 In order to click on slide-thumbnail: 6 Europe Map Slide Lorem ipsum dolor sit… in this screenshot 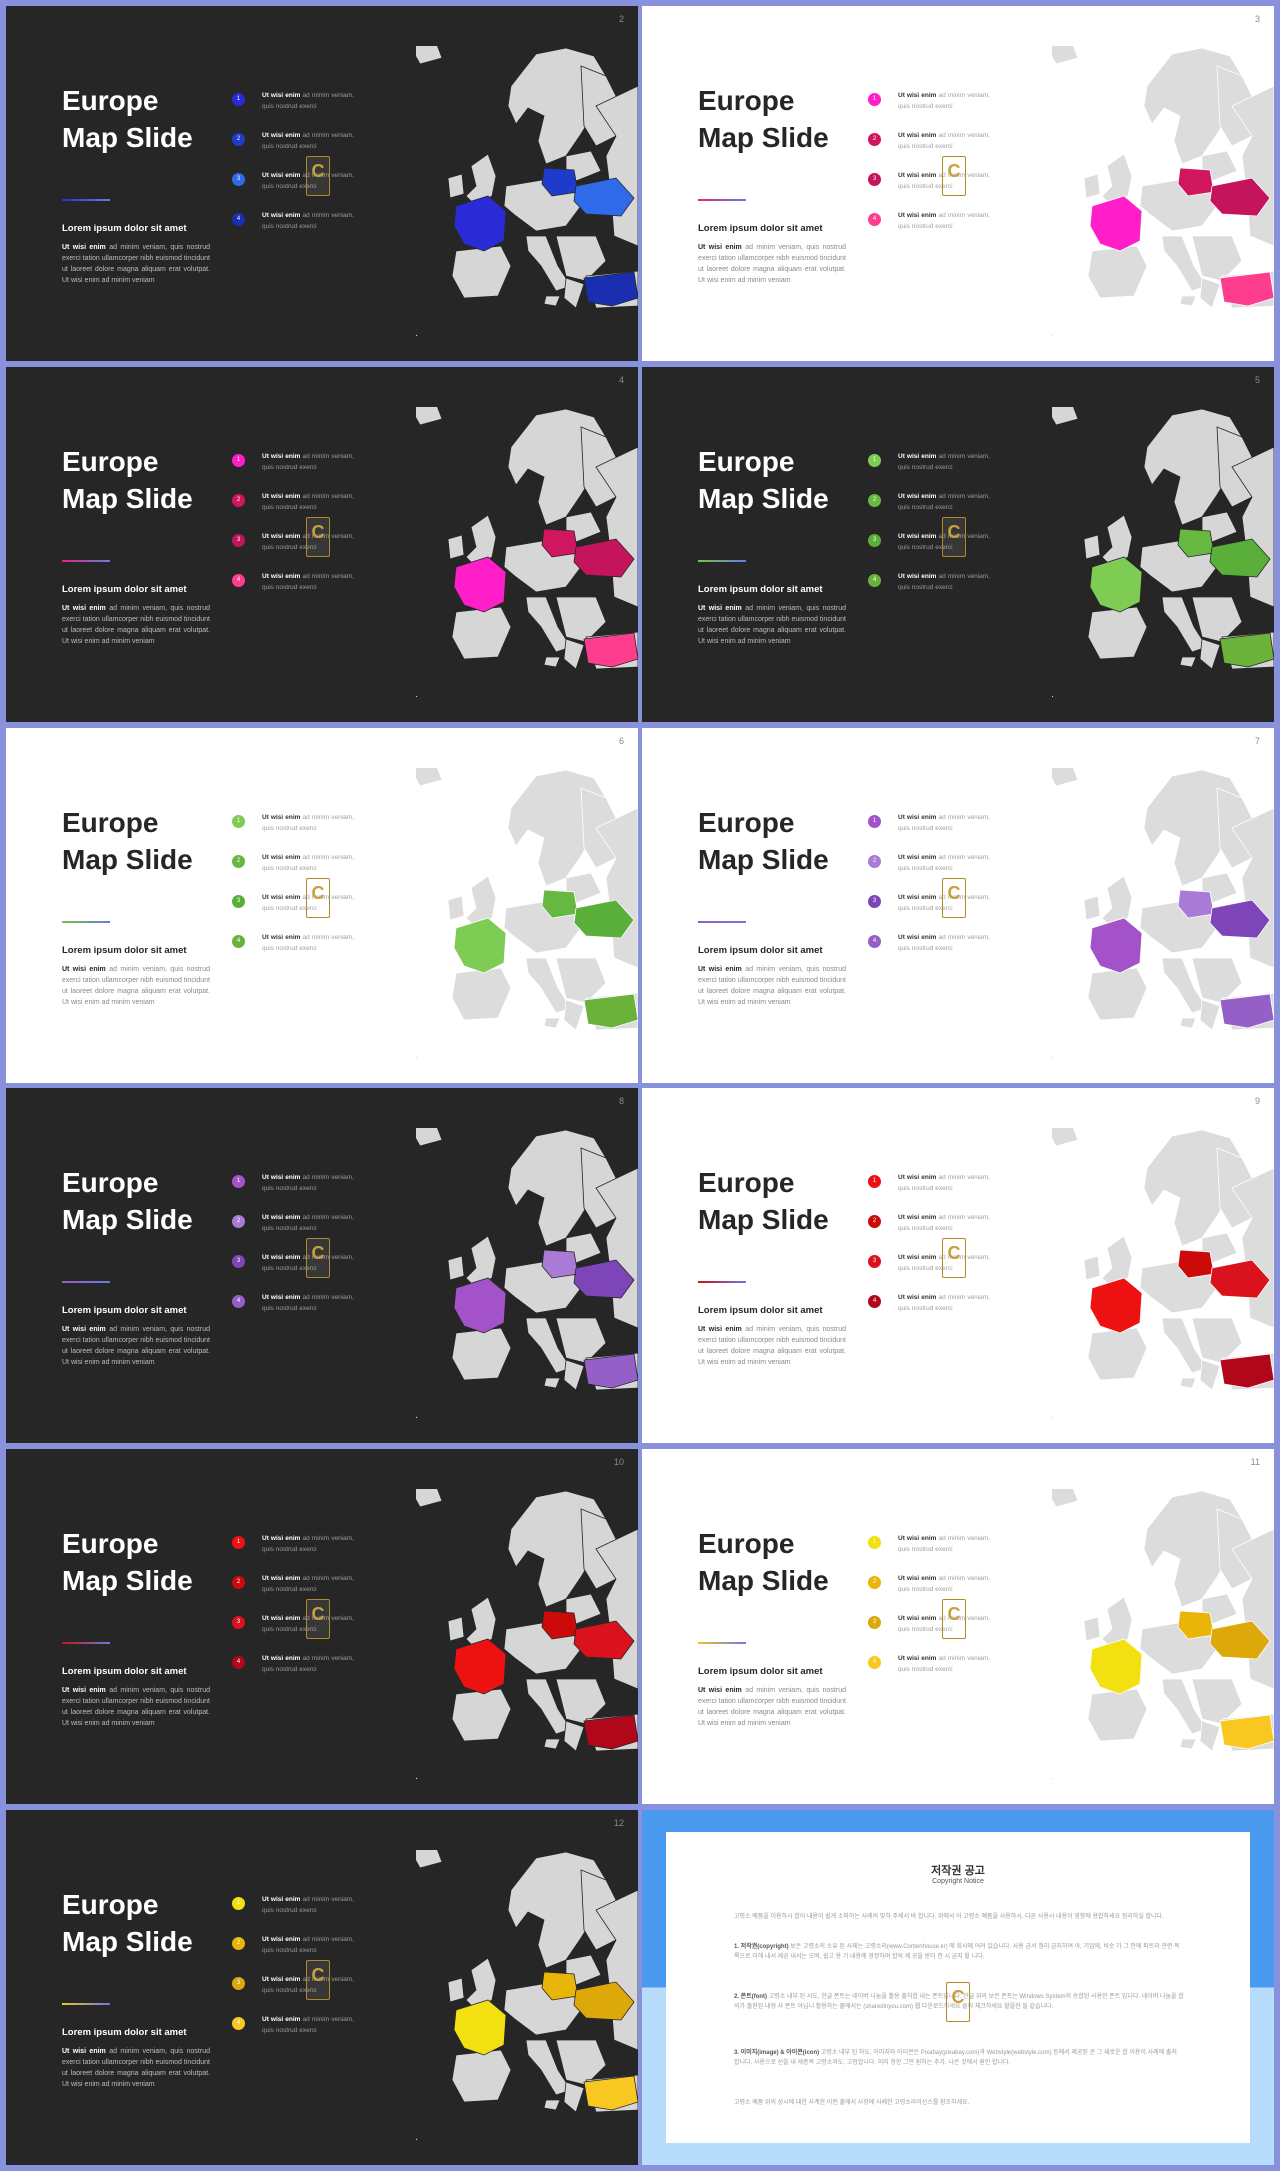, I will do `click(322, 905)`.